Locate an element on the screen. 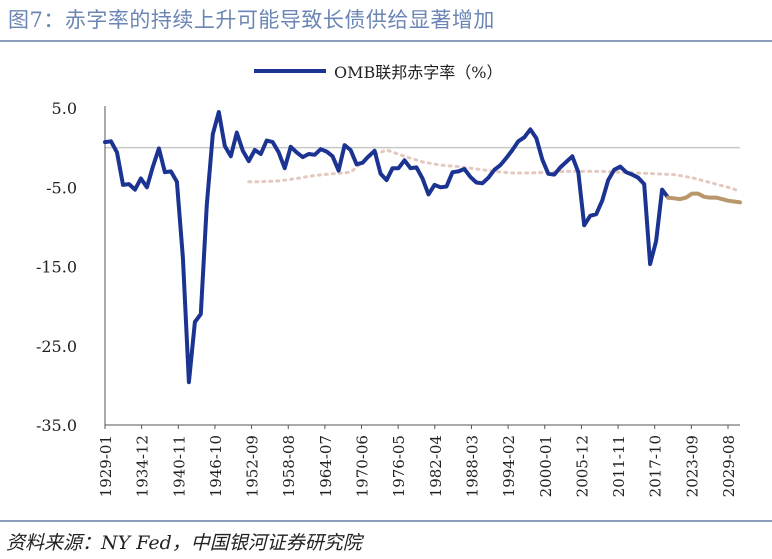 The height and width of the screenshot is (559, 772). source-note: 资料来源：NY Fed，中国银河证券研究院 is located at coordinates (184, 543).